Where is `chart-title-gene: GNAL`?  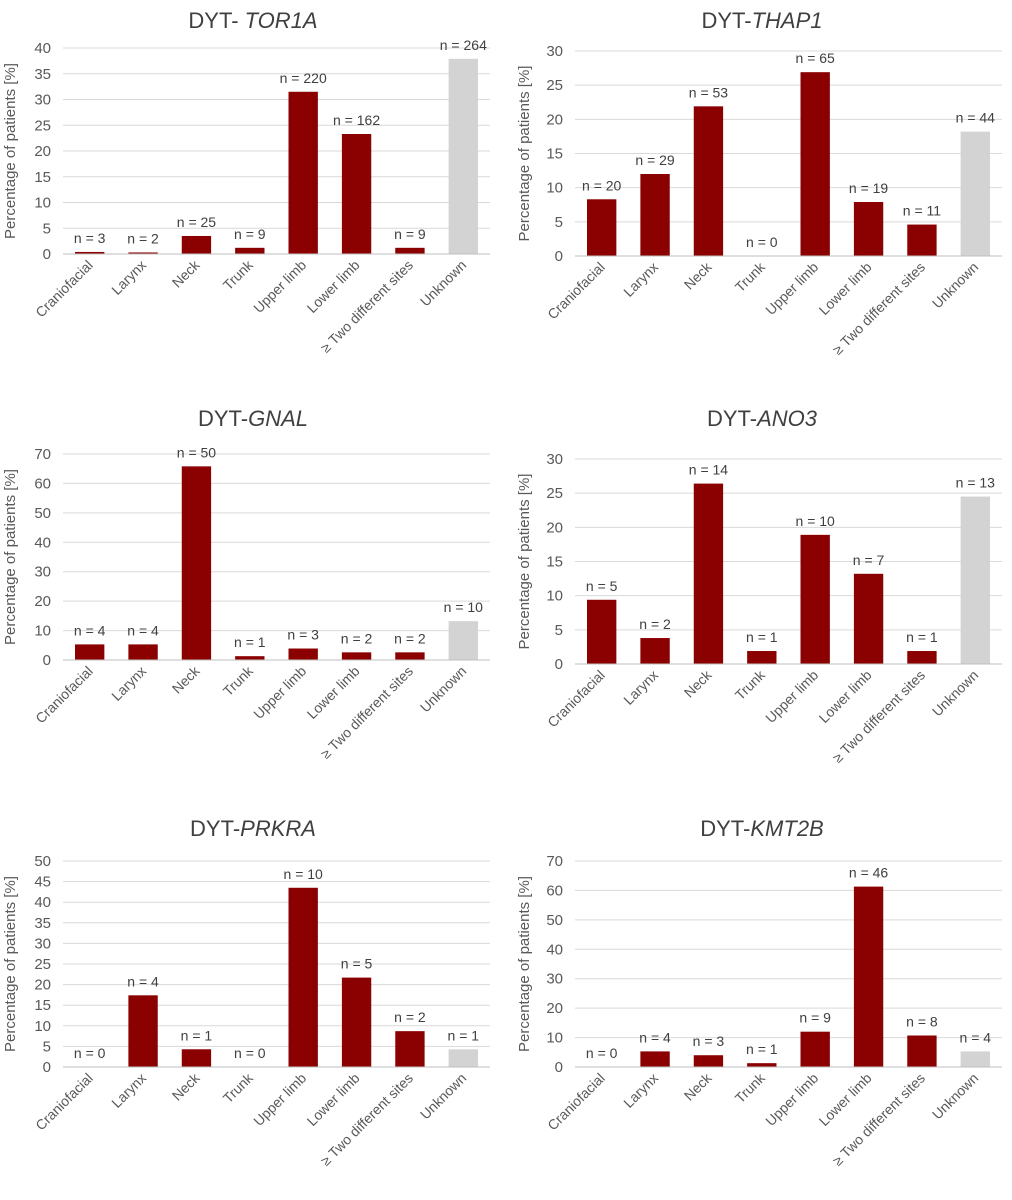 chart-title-gene: GNAL is located at coordinates (278, 418).